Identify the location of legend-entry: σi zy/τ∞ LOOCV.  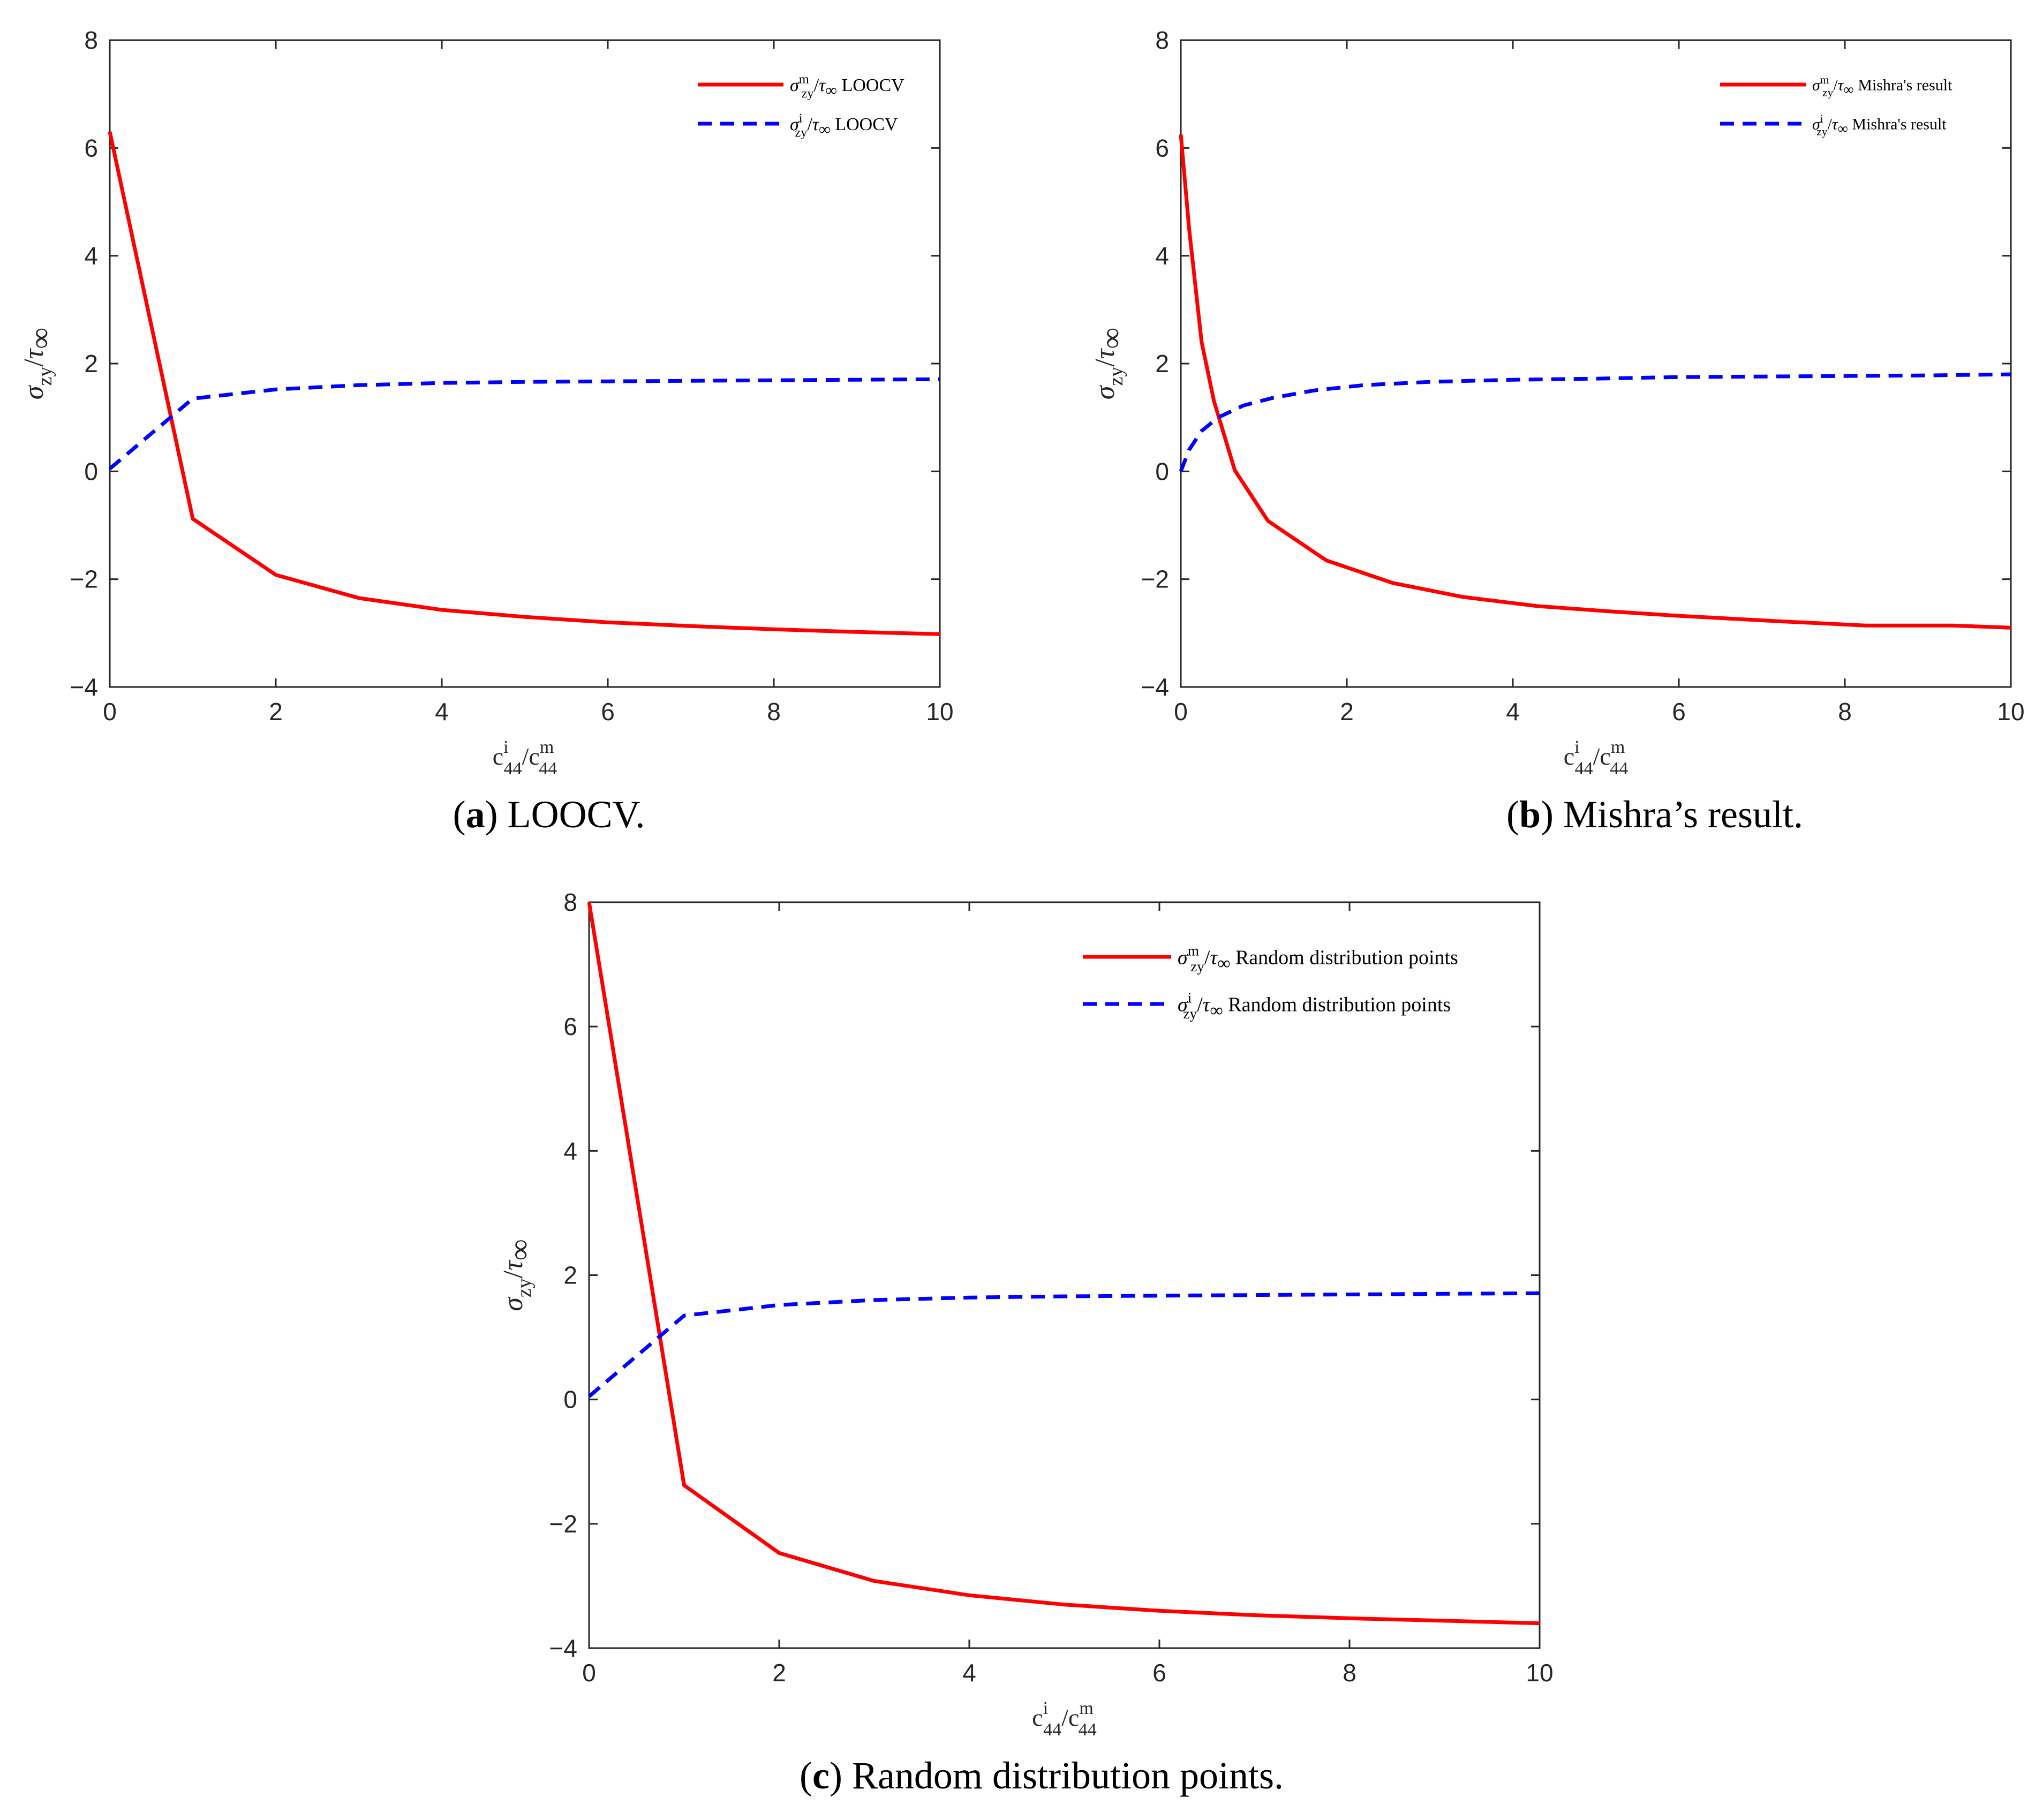
(844, 125).